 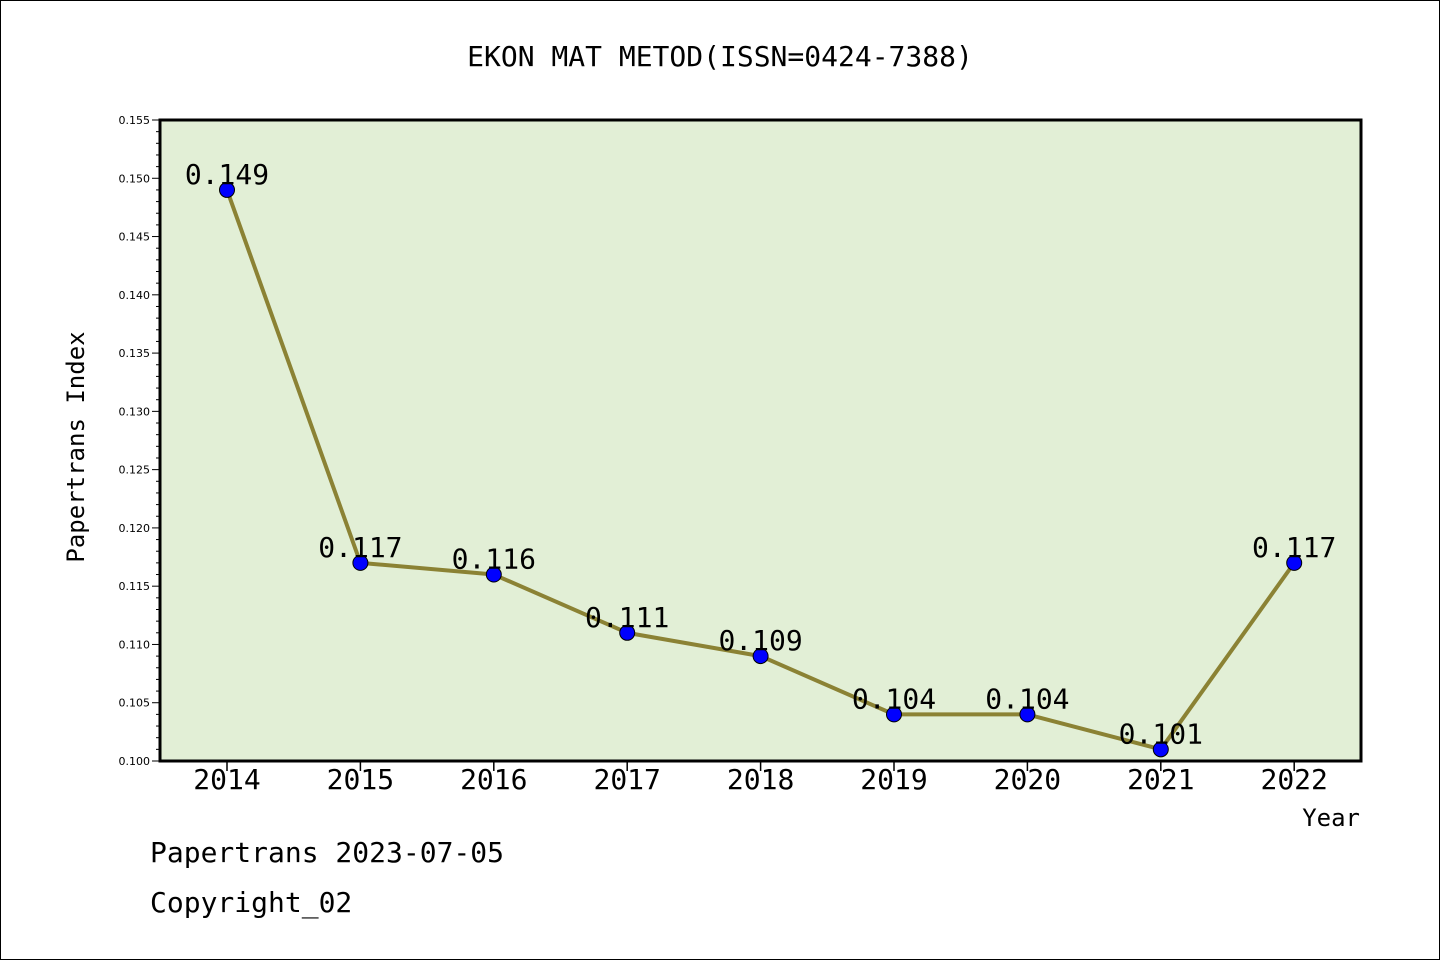 What do you see at coordinates (135, 644) in the screenshot?
I see `y-tick-label: 0.110` at bounding box center [135, 644].